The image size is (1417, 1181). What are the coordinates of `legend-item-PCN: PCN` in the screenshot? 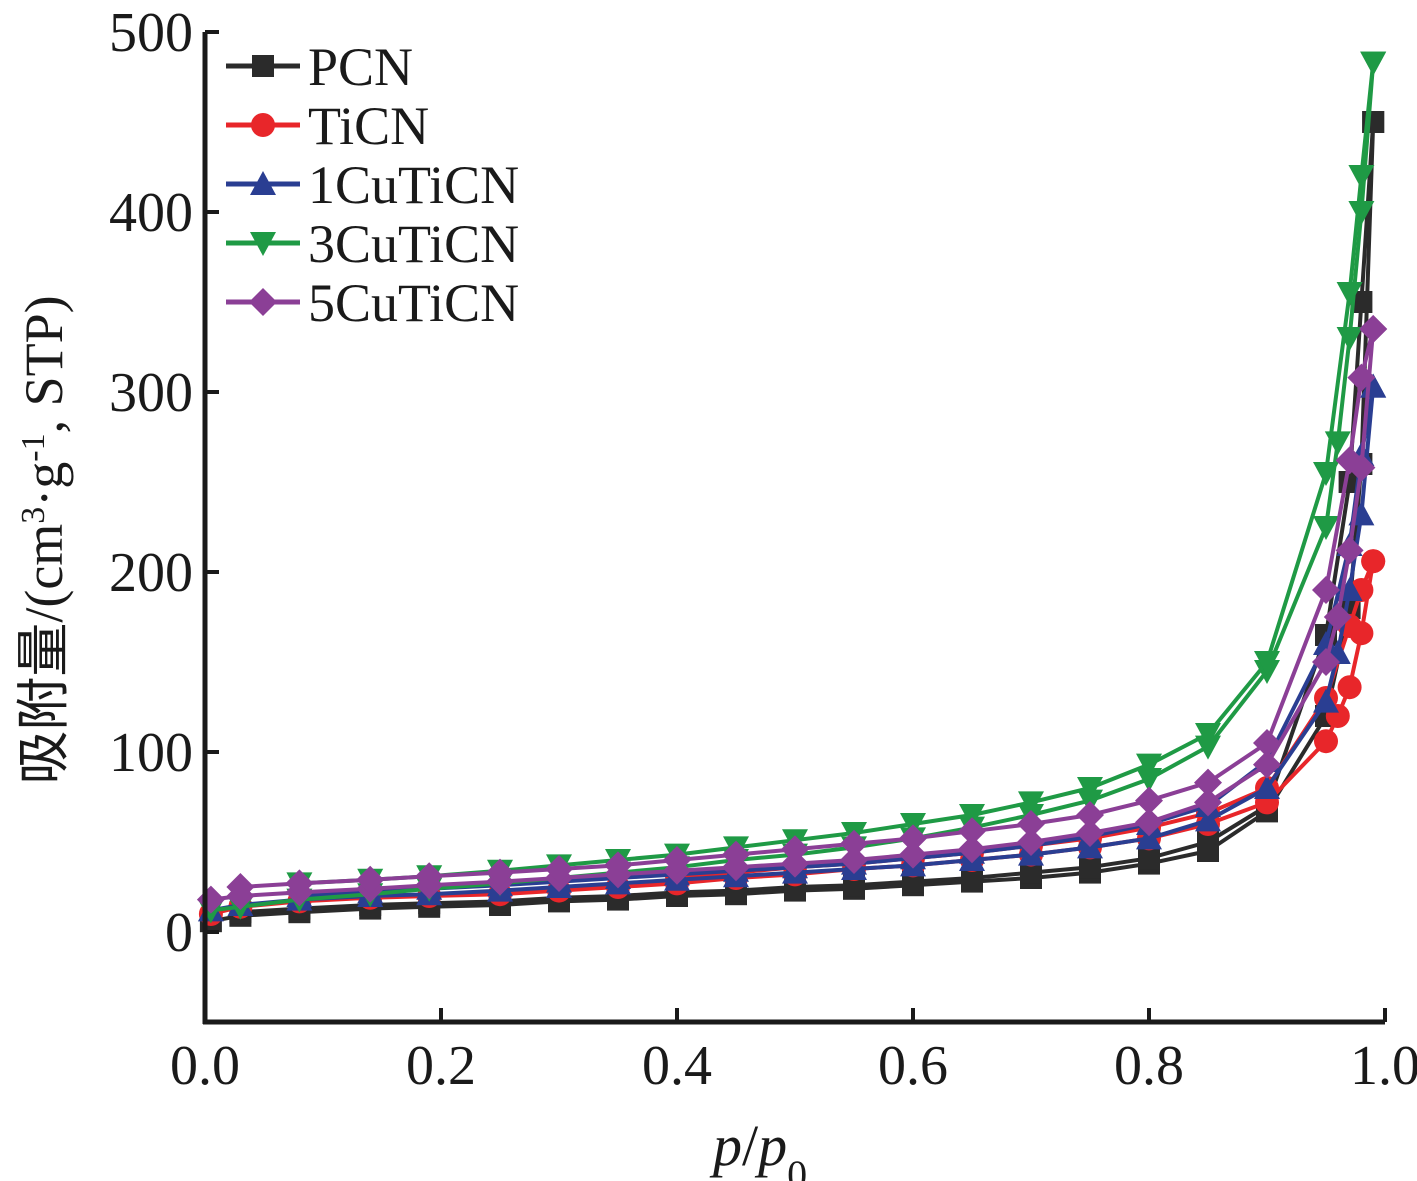 It's located at (319, 67).